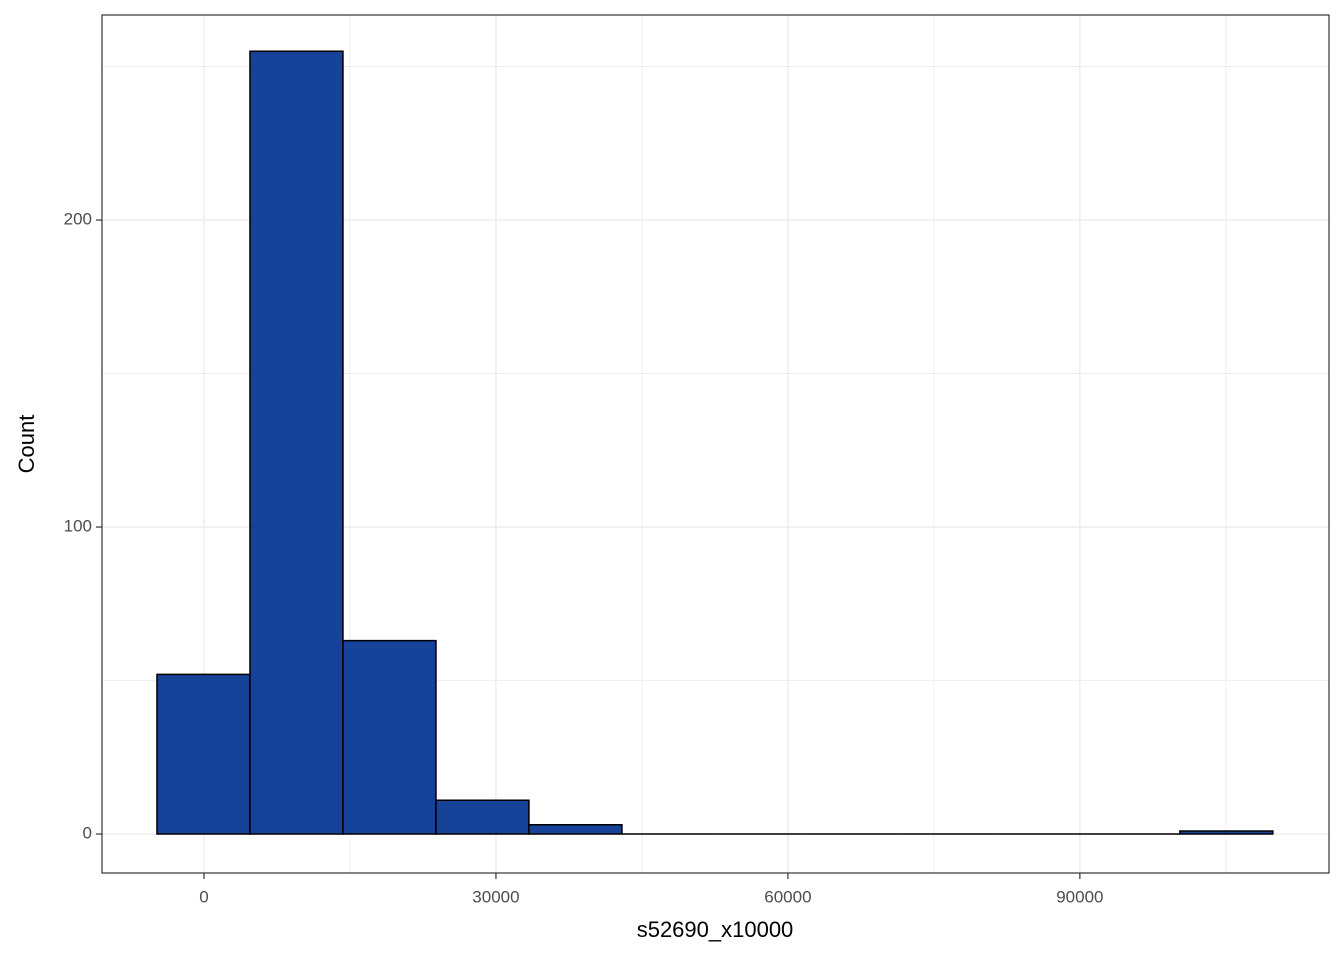  Describe the element at coordinates (87, 832) in the screenshot. I see `y-tick-label: 0` at that location.